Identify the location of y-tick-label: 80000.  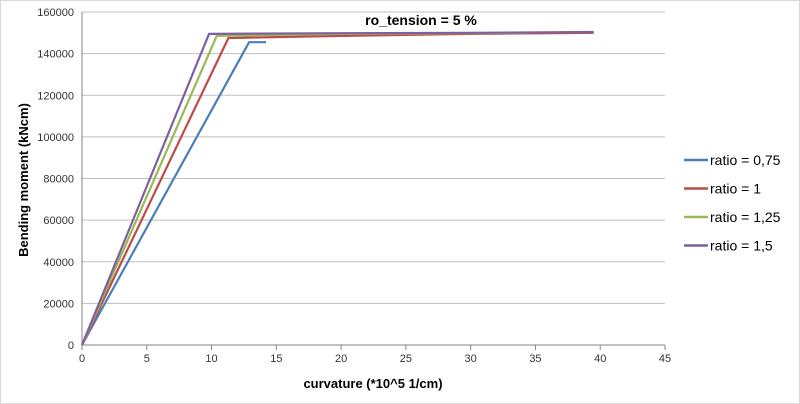
(58, 180).